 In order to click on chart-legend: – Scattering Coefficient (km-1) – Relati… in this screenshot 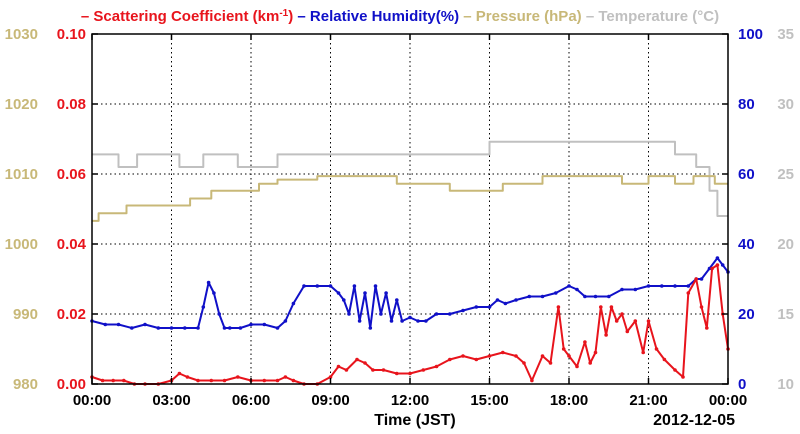, I will do `click(400, 17)`.